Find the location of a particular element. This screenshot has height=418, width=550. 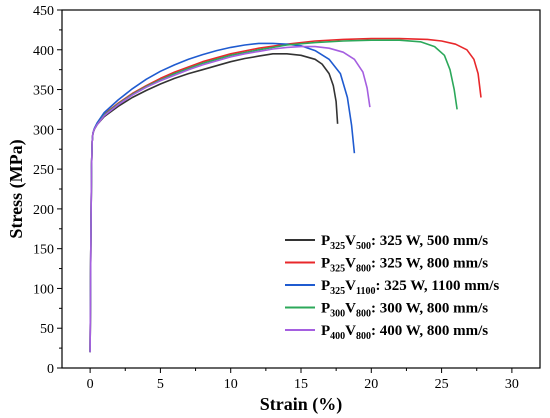

x-tick-label: 10 is located at coordinates (231, 384).